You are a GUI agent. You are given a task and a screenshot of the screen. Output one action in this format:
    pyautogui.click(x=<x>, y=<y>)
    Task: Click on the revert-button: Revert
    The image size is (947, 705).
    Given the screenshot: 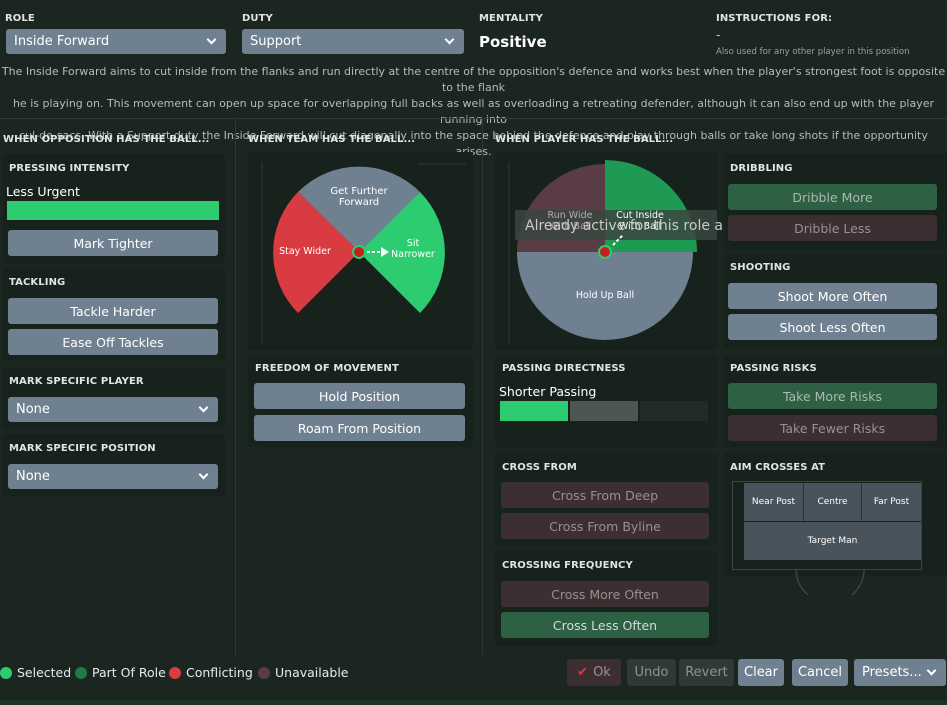 What is the action you would take?
    pyautogui.click(x=706, y=672)
    